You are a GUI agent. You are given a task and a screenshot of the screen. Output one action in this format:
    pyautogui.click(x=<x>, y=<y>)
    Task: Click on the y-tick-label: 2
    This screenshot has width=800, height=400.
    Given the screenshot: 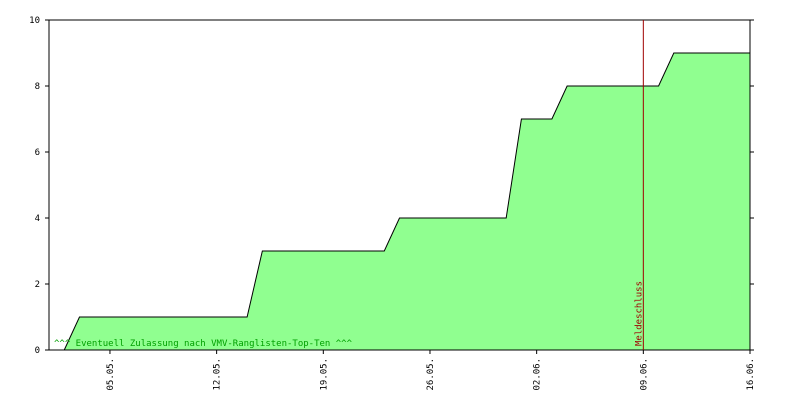 What is the action you would take?
    pyautogui.click(x=37, y=285)
    